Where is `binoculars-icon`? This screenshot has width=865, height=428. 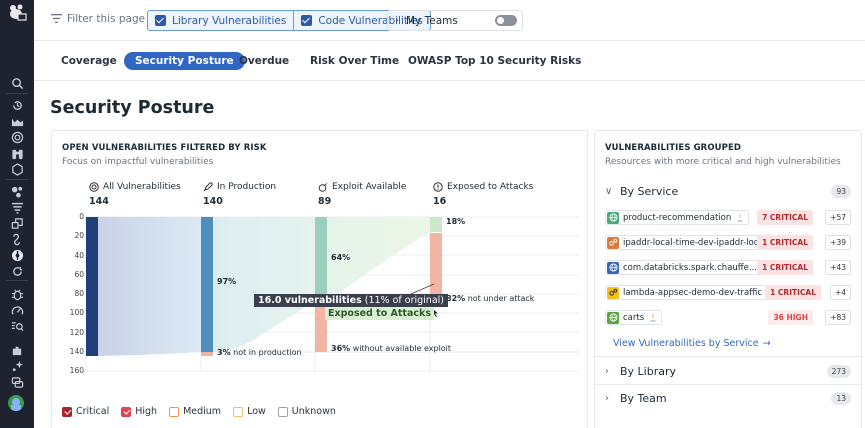
binoculars-icon is located at coordinates (17, 153).